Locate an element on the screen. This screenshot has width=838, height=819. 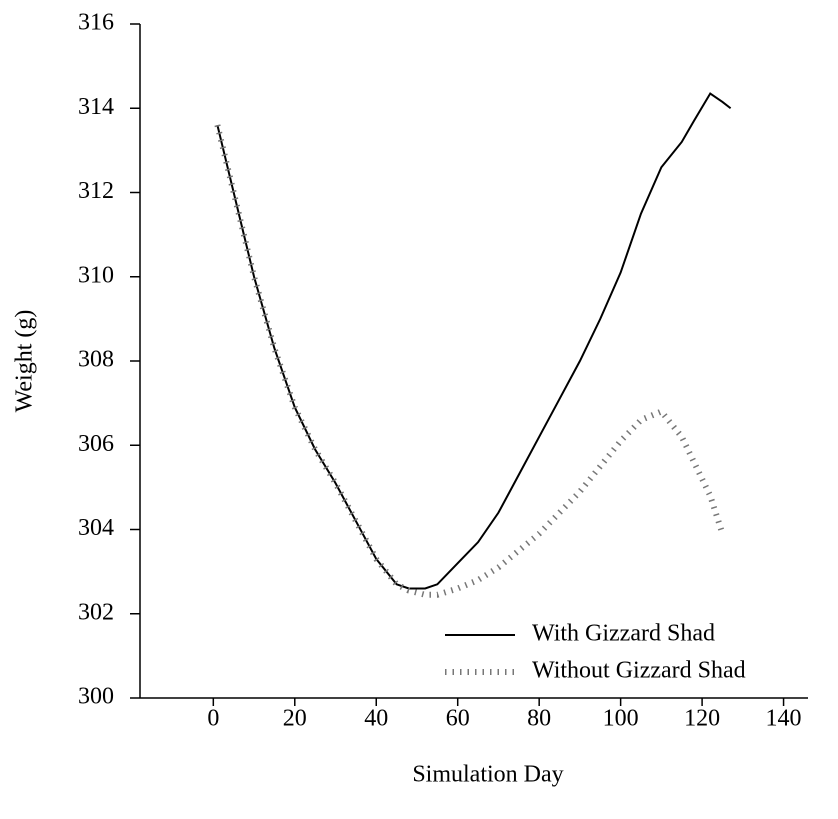
y-tick-label: 304 is located at coordinates (96, 528).